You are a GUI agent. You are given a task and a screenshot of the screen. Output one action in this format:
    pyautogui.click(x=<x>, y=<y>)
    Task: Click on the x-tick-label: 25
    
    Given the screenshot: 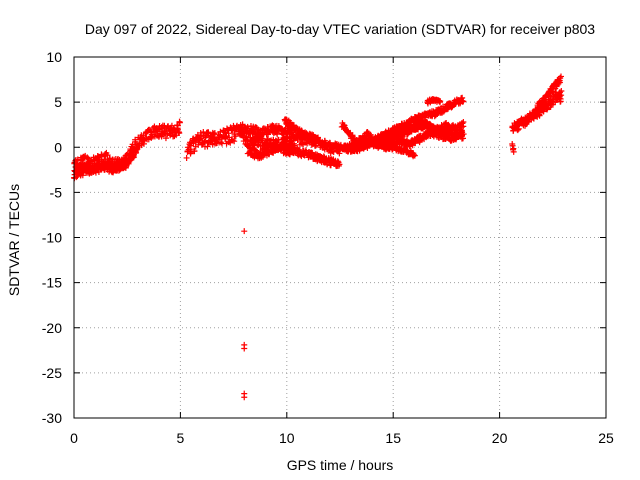 What is the action you would take?
    pyautogui.click(x=606, y=438)
    